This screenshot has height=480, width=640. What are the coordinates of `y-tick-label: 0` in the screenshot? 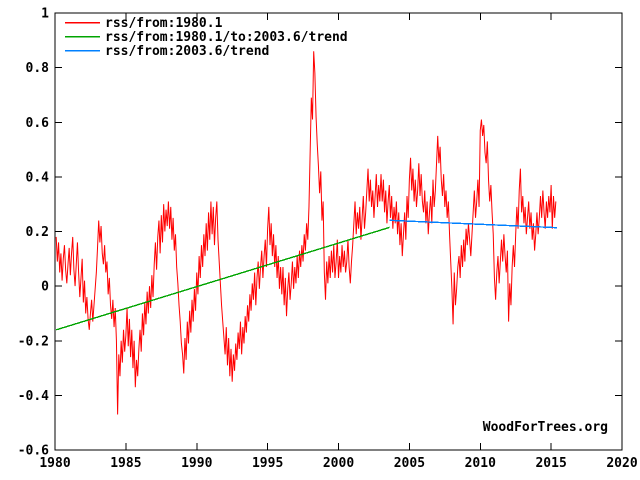 It's located at (45, 287).